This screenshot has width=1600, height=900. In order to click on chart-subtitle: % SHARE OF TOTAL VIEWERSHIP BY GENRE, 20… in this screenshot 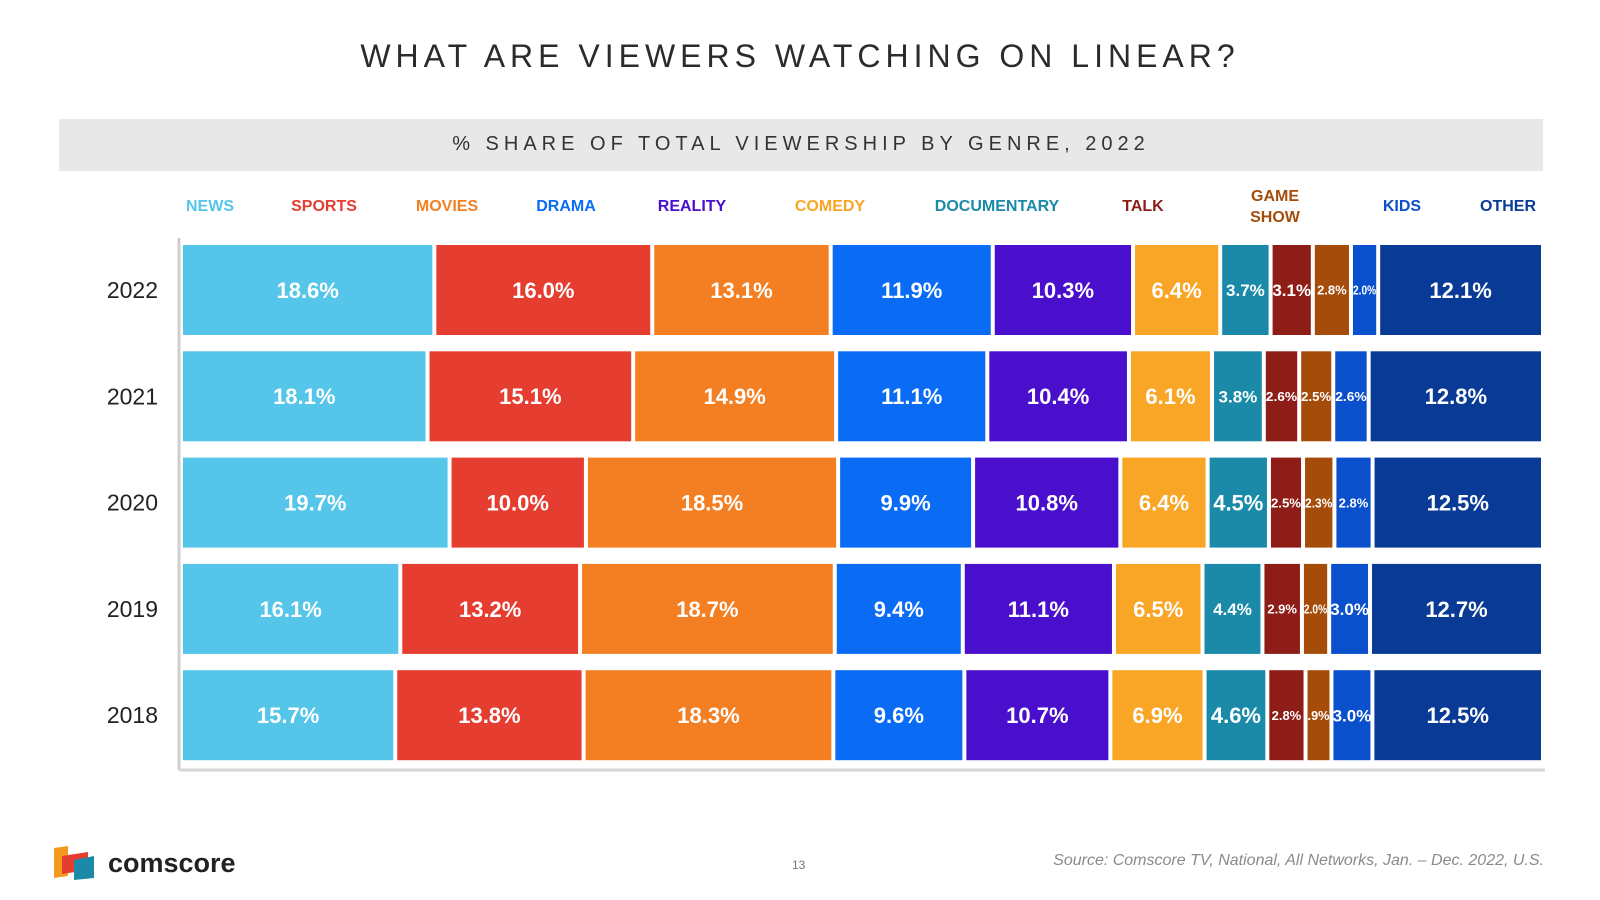, I will do `click(801, 144)`.